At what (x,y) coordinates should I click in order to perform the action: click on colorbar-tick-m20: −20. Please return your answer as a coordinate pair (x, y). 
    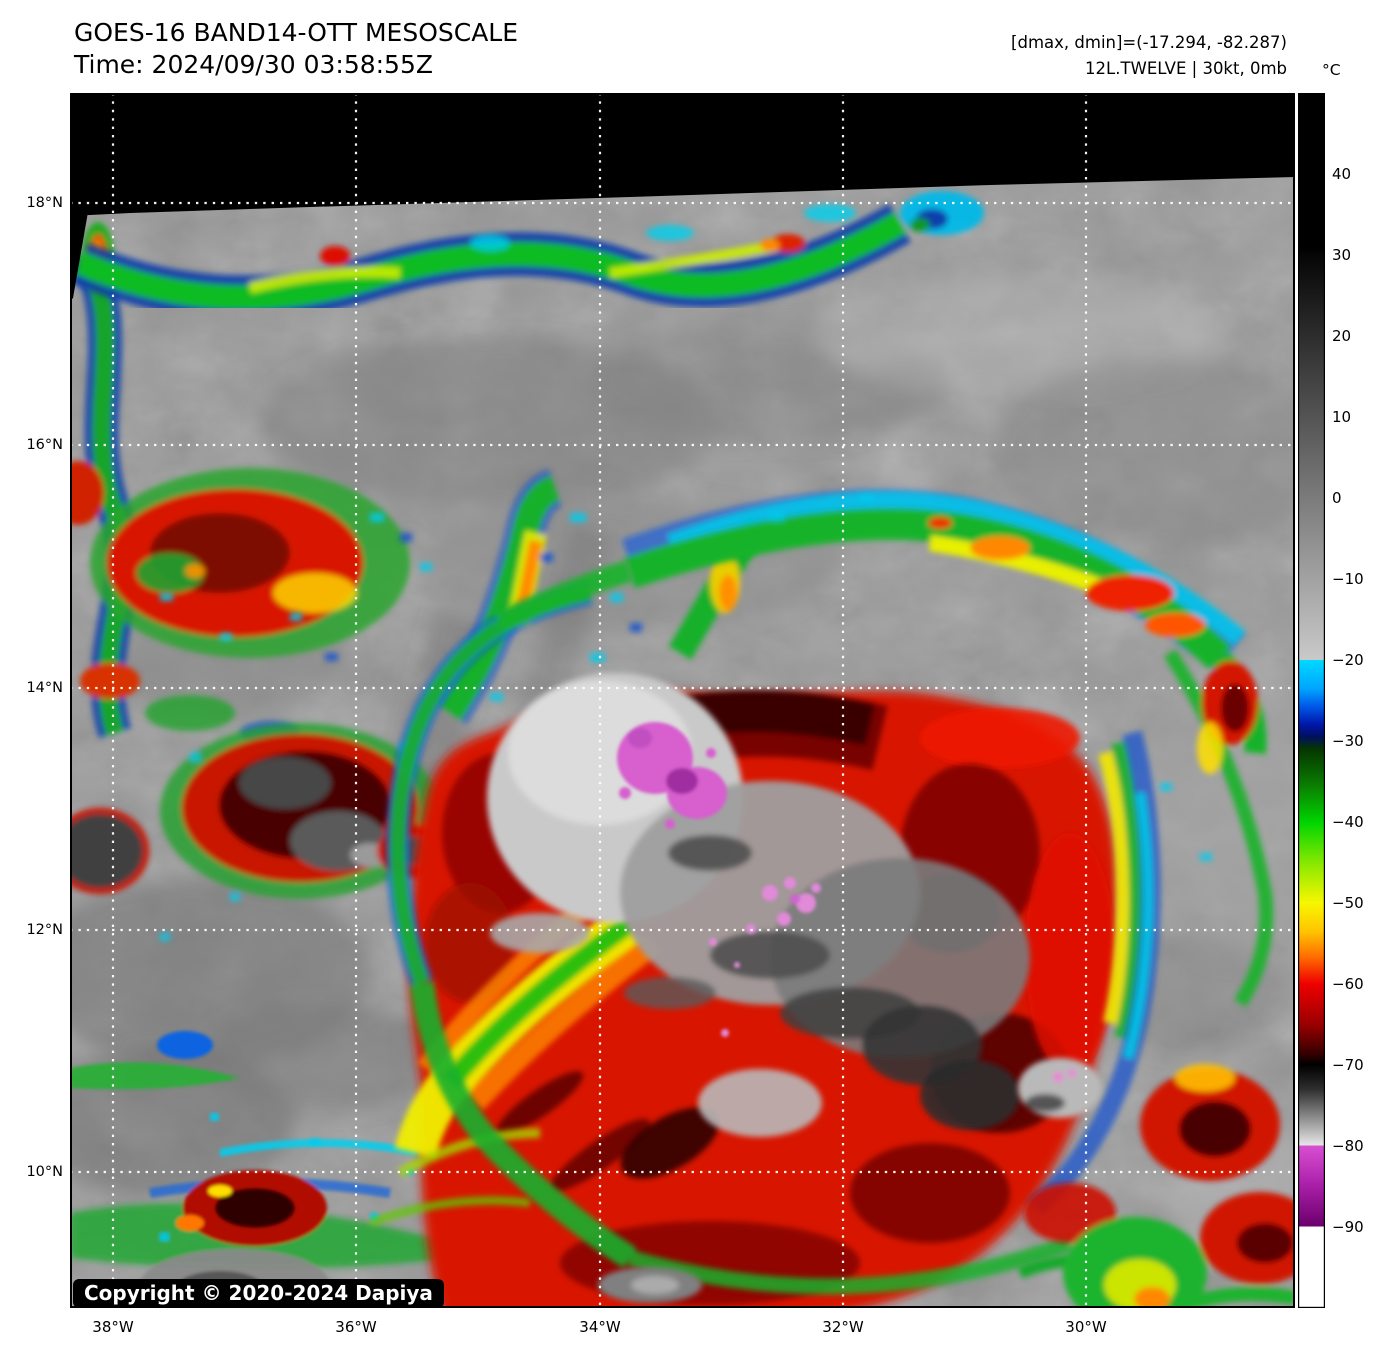
    Looking at the image, I should click on (1348, 660).